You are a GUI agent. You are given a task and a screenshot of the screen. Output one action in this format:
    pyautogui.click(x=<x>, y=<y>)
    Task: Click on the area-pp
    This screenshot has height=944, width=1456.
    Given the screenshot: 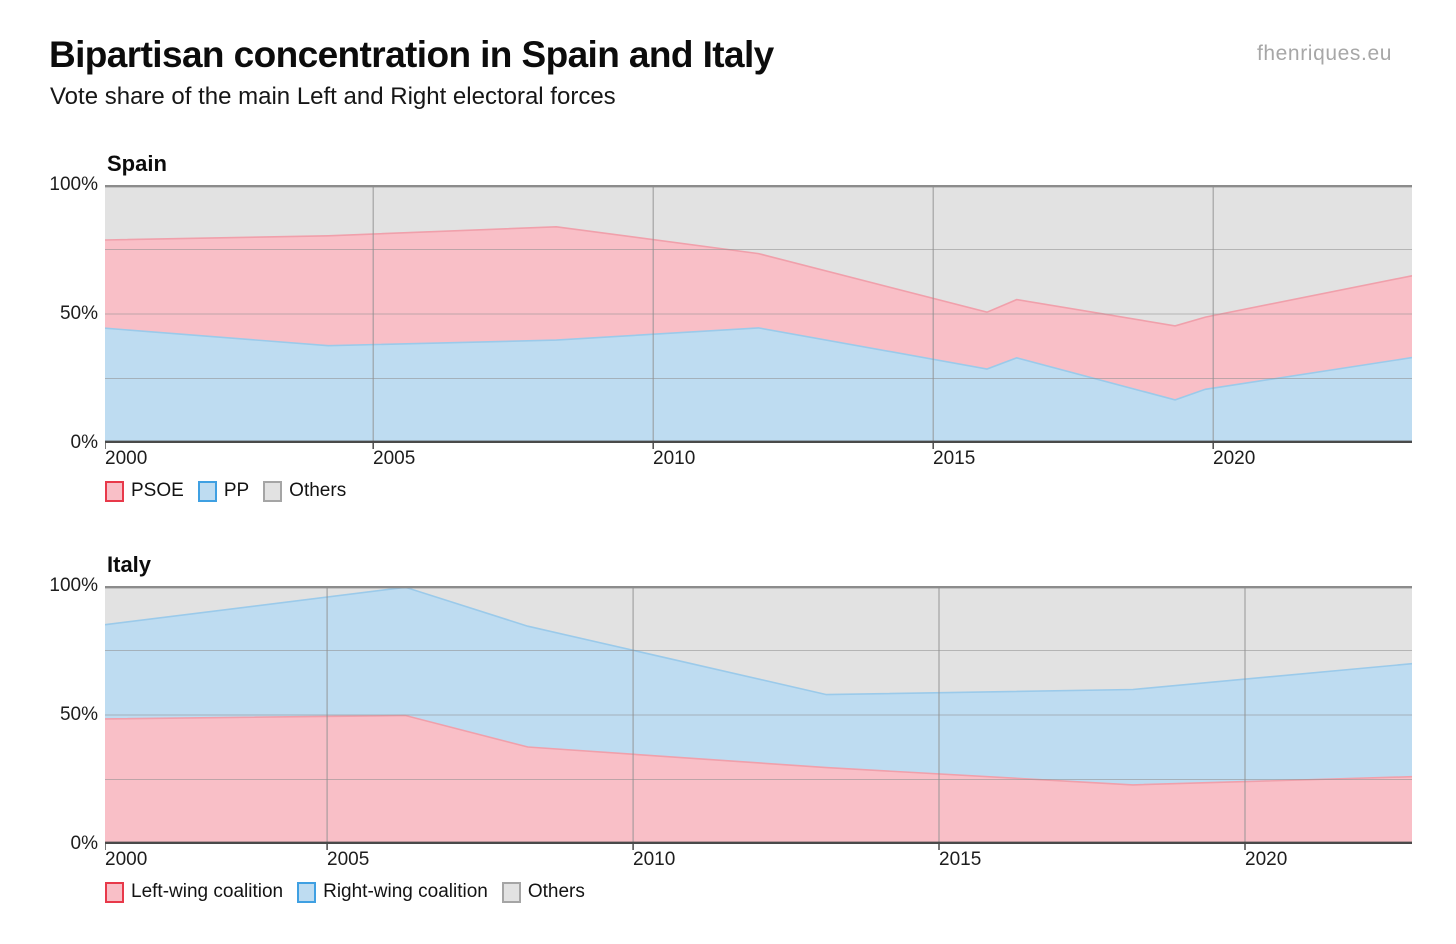 What is the action you would take?
    pyautogui.click(x=758, y=385)
    